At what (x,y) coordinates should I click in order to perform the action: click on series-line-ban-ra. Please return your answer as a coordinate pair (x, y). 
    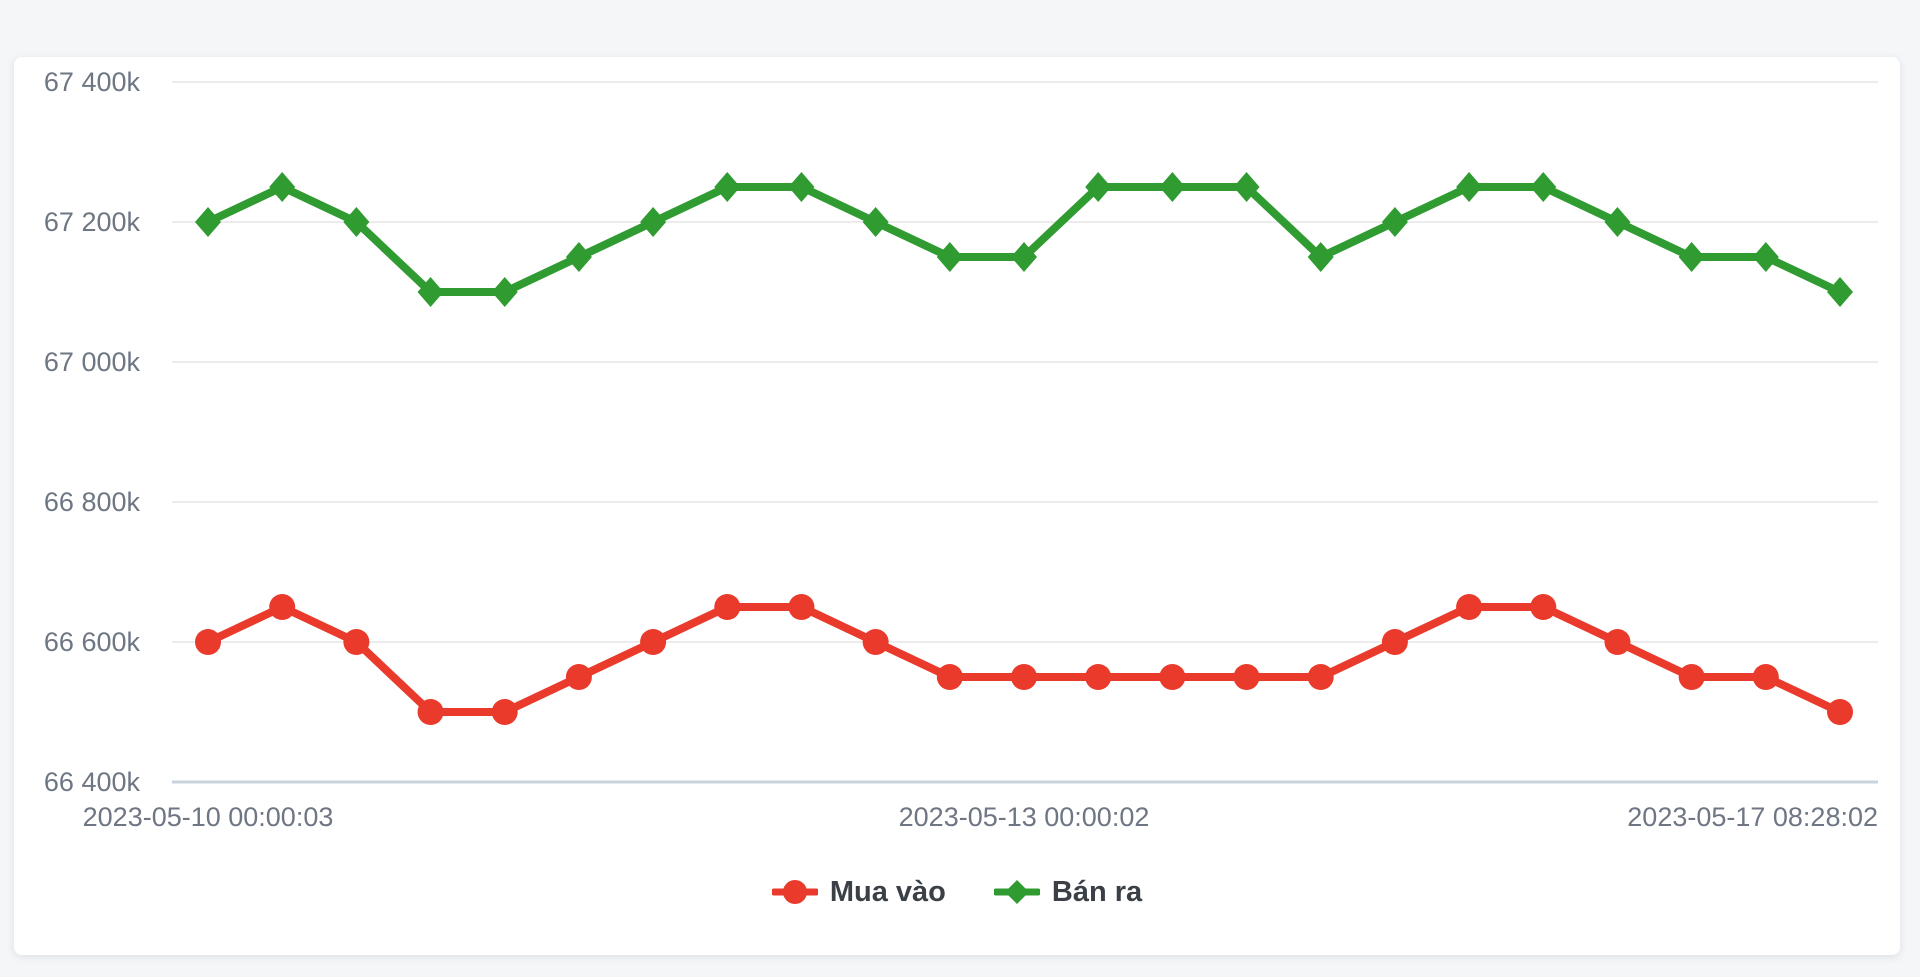
    Looking at the image, I should click on (1024, 239).